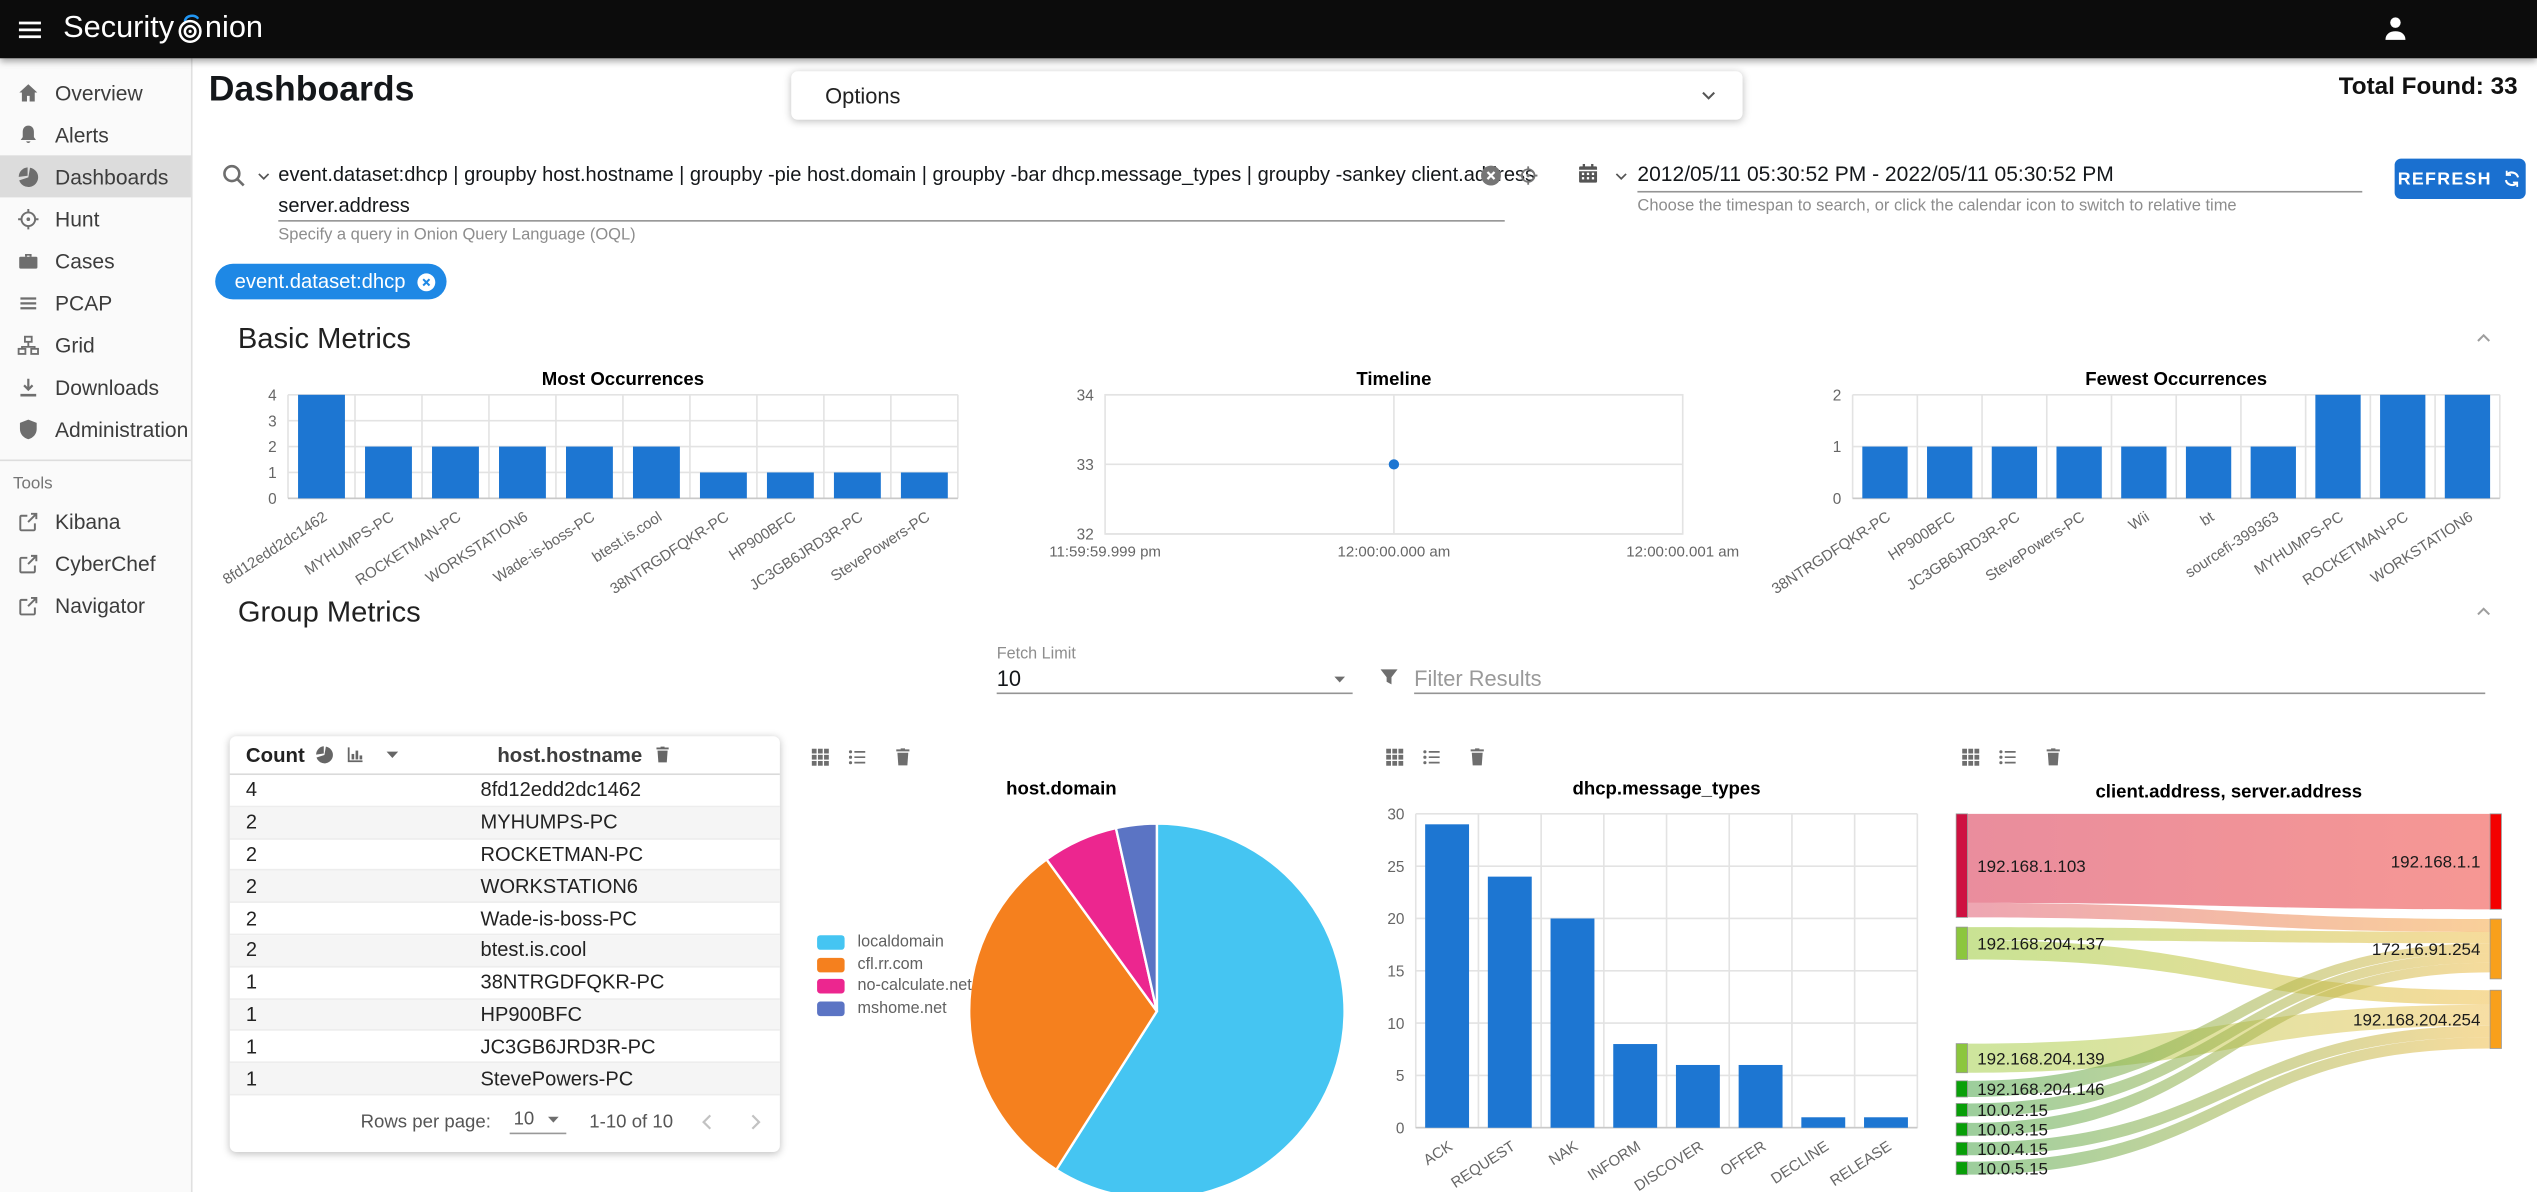 This screenshot has width=2537, height=1192. I want to click on sidebar-item-overview: Overview, so click(95, 92).